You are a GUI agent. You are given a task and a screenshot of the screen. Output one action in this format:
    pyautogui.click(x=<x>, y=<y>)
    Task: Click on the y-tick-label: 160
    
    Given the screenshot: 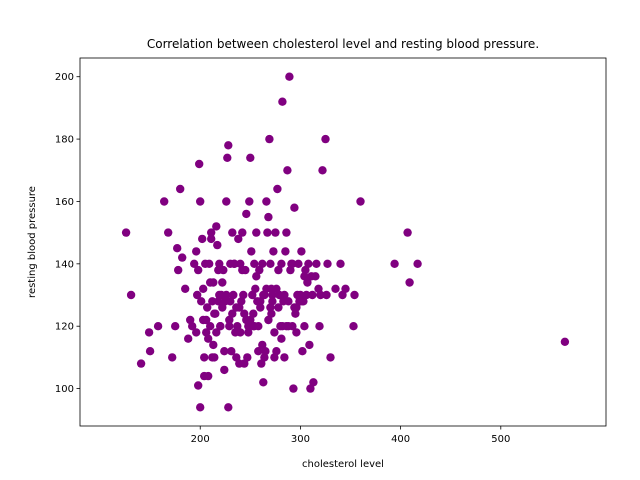 What is the action you would take?
    pyautogui.click(x=64, y=202)
    